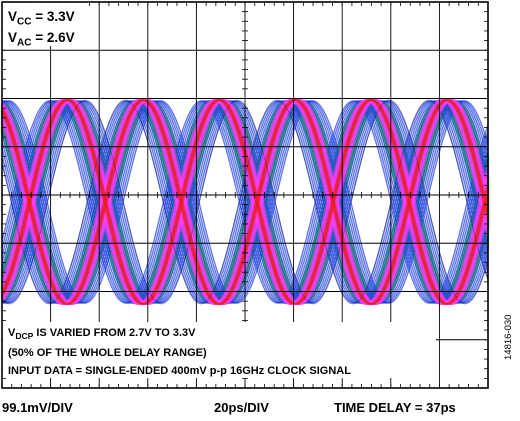  What do you see at coordinates (395, 407) in the screenshot?
I see `time-delay-label: TIME DELAY = 37ps` at bounding box center [395, 407].